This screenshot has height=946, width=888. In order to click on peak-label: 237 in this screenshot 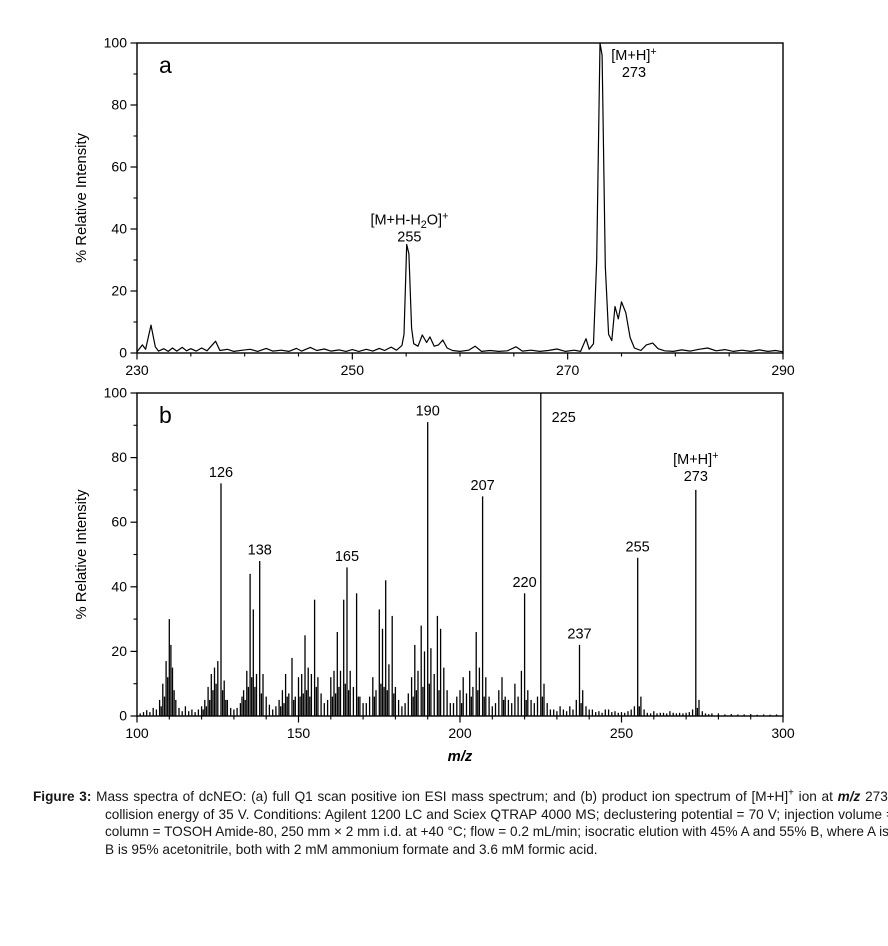, I will do `click(579, 634)`.